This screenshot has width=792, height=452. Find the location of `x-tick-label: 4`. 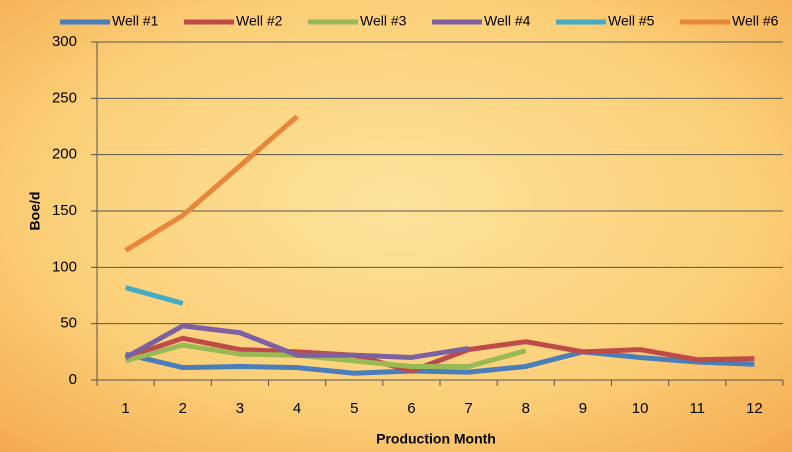

x-tick-label: 4 is located at coordinates (297, 408).